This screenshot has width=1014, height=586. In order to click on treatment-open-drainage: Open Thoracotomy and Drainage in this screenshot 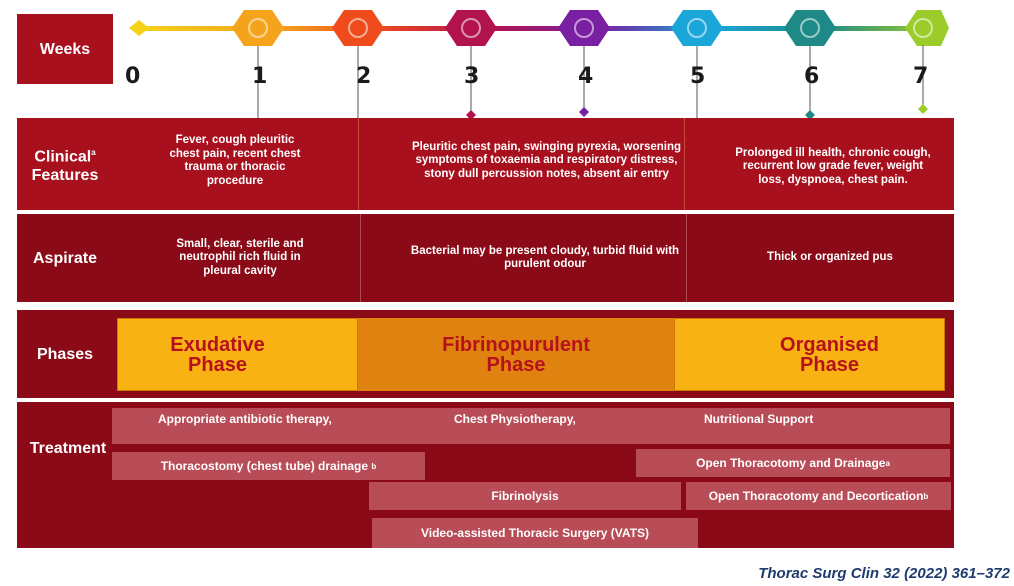, I will do `click(791, 463)`.